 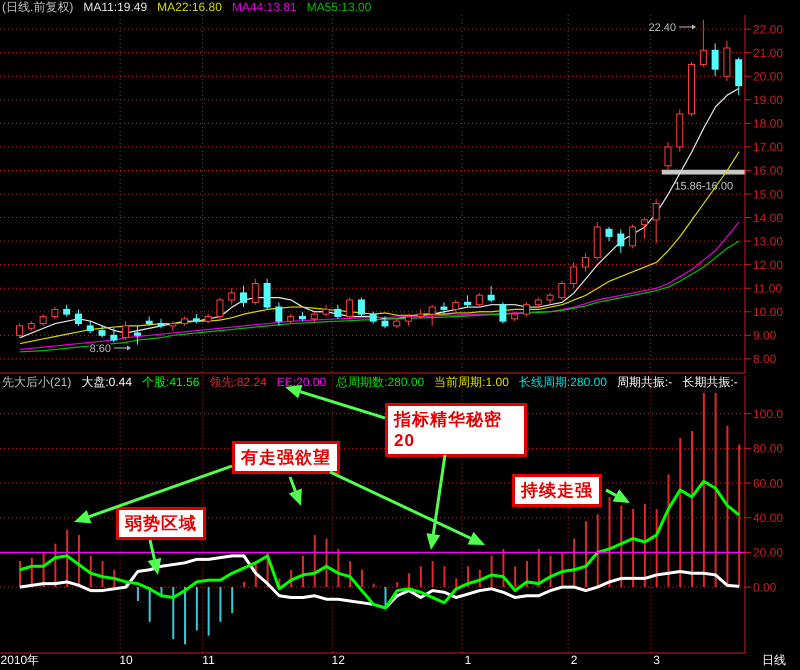 I want to click on annotation: 长线周期:280.00, so click(x=562, y=382).